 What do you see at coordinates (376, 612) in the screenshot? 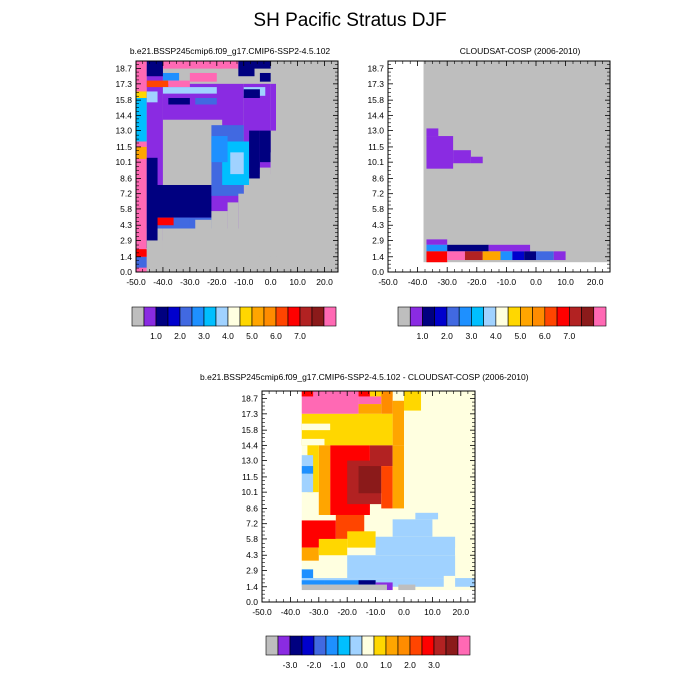
I see `x-tick-label: -10.0` at bounding box center [376, 612].